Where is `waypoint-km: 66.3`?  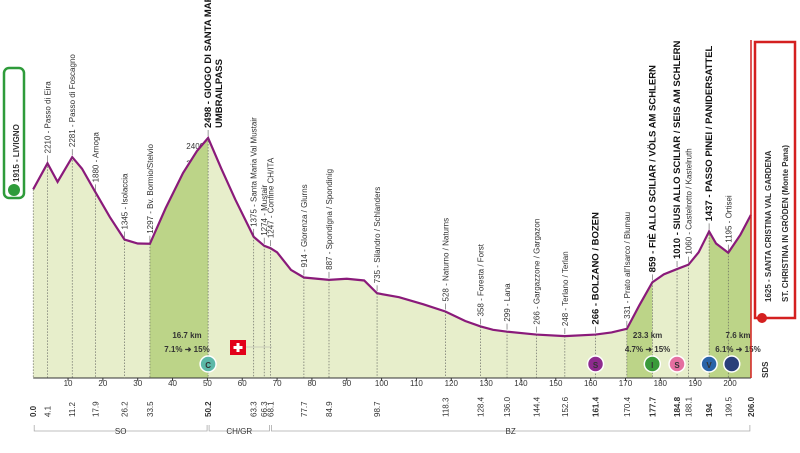
waypoint-km: 66.3 is located at coordinates (264, 409).